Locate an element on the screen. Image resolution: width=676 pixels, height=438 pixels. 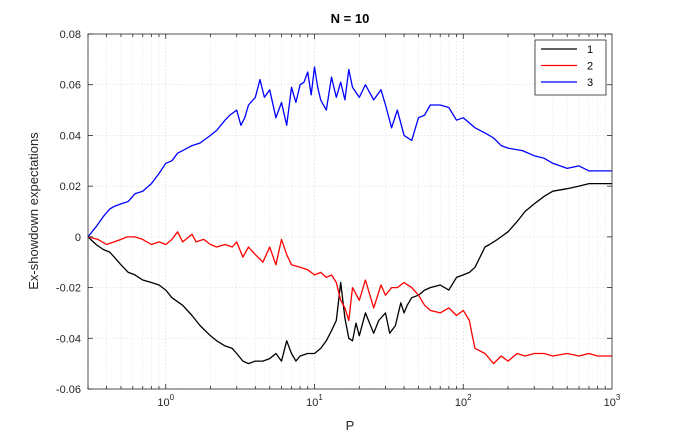
y-axis-label: Ex-showdown expectations is located at coordinates (33, 211).